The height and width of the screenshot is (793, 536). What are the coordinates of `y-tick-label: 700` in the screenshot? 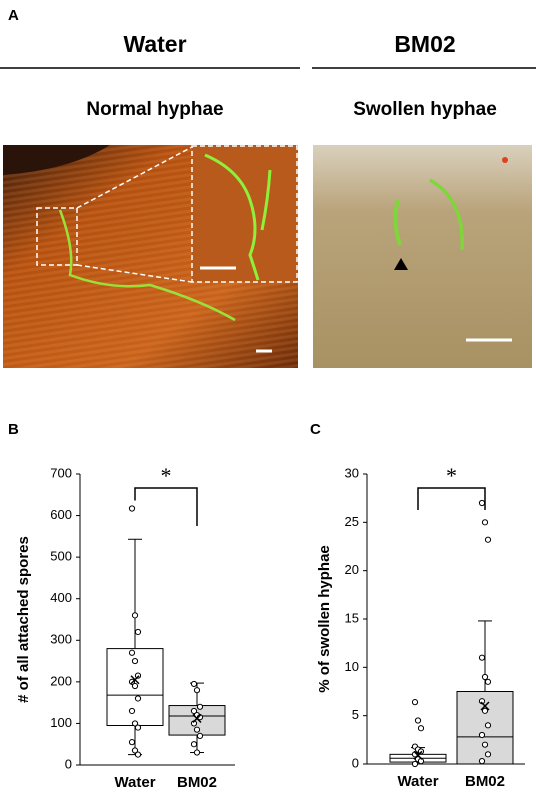 It's located at (61, 472).